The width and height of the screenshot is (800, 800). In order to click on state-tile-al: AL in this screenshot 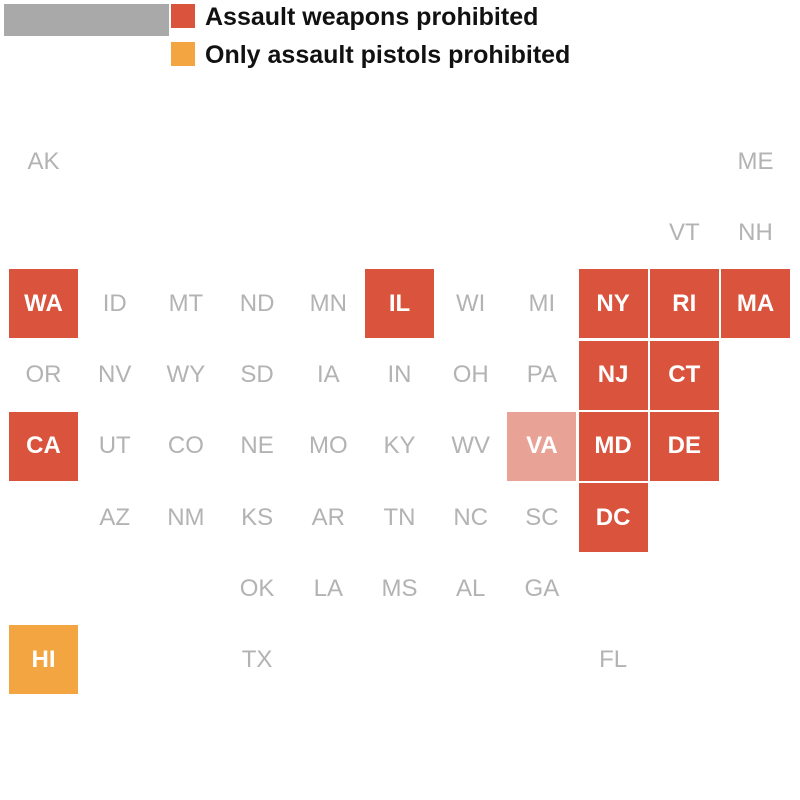, I will do `click(471, 588)`.